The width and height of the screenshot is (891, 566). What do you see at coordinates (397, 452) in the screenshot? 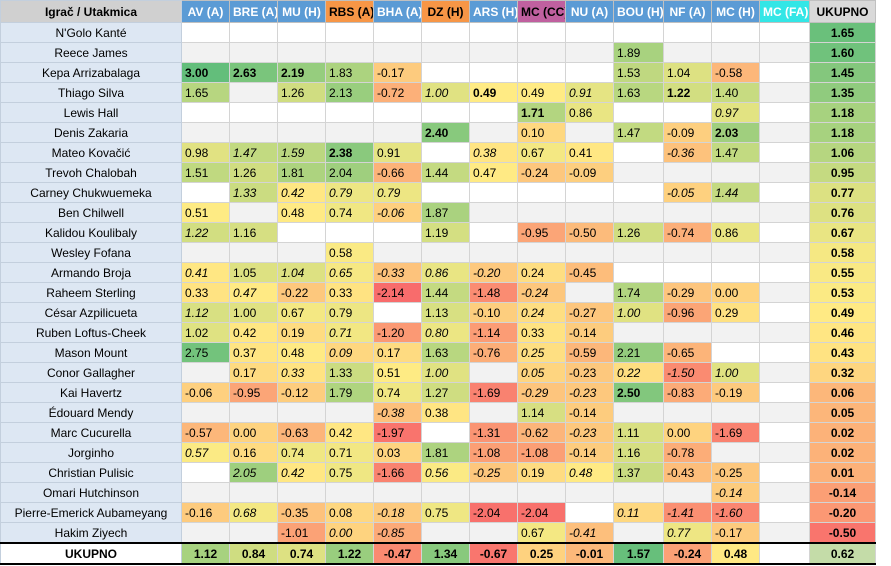
I see `rating-cell: 0.03` at bounding box center [397, 452].